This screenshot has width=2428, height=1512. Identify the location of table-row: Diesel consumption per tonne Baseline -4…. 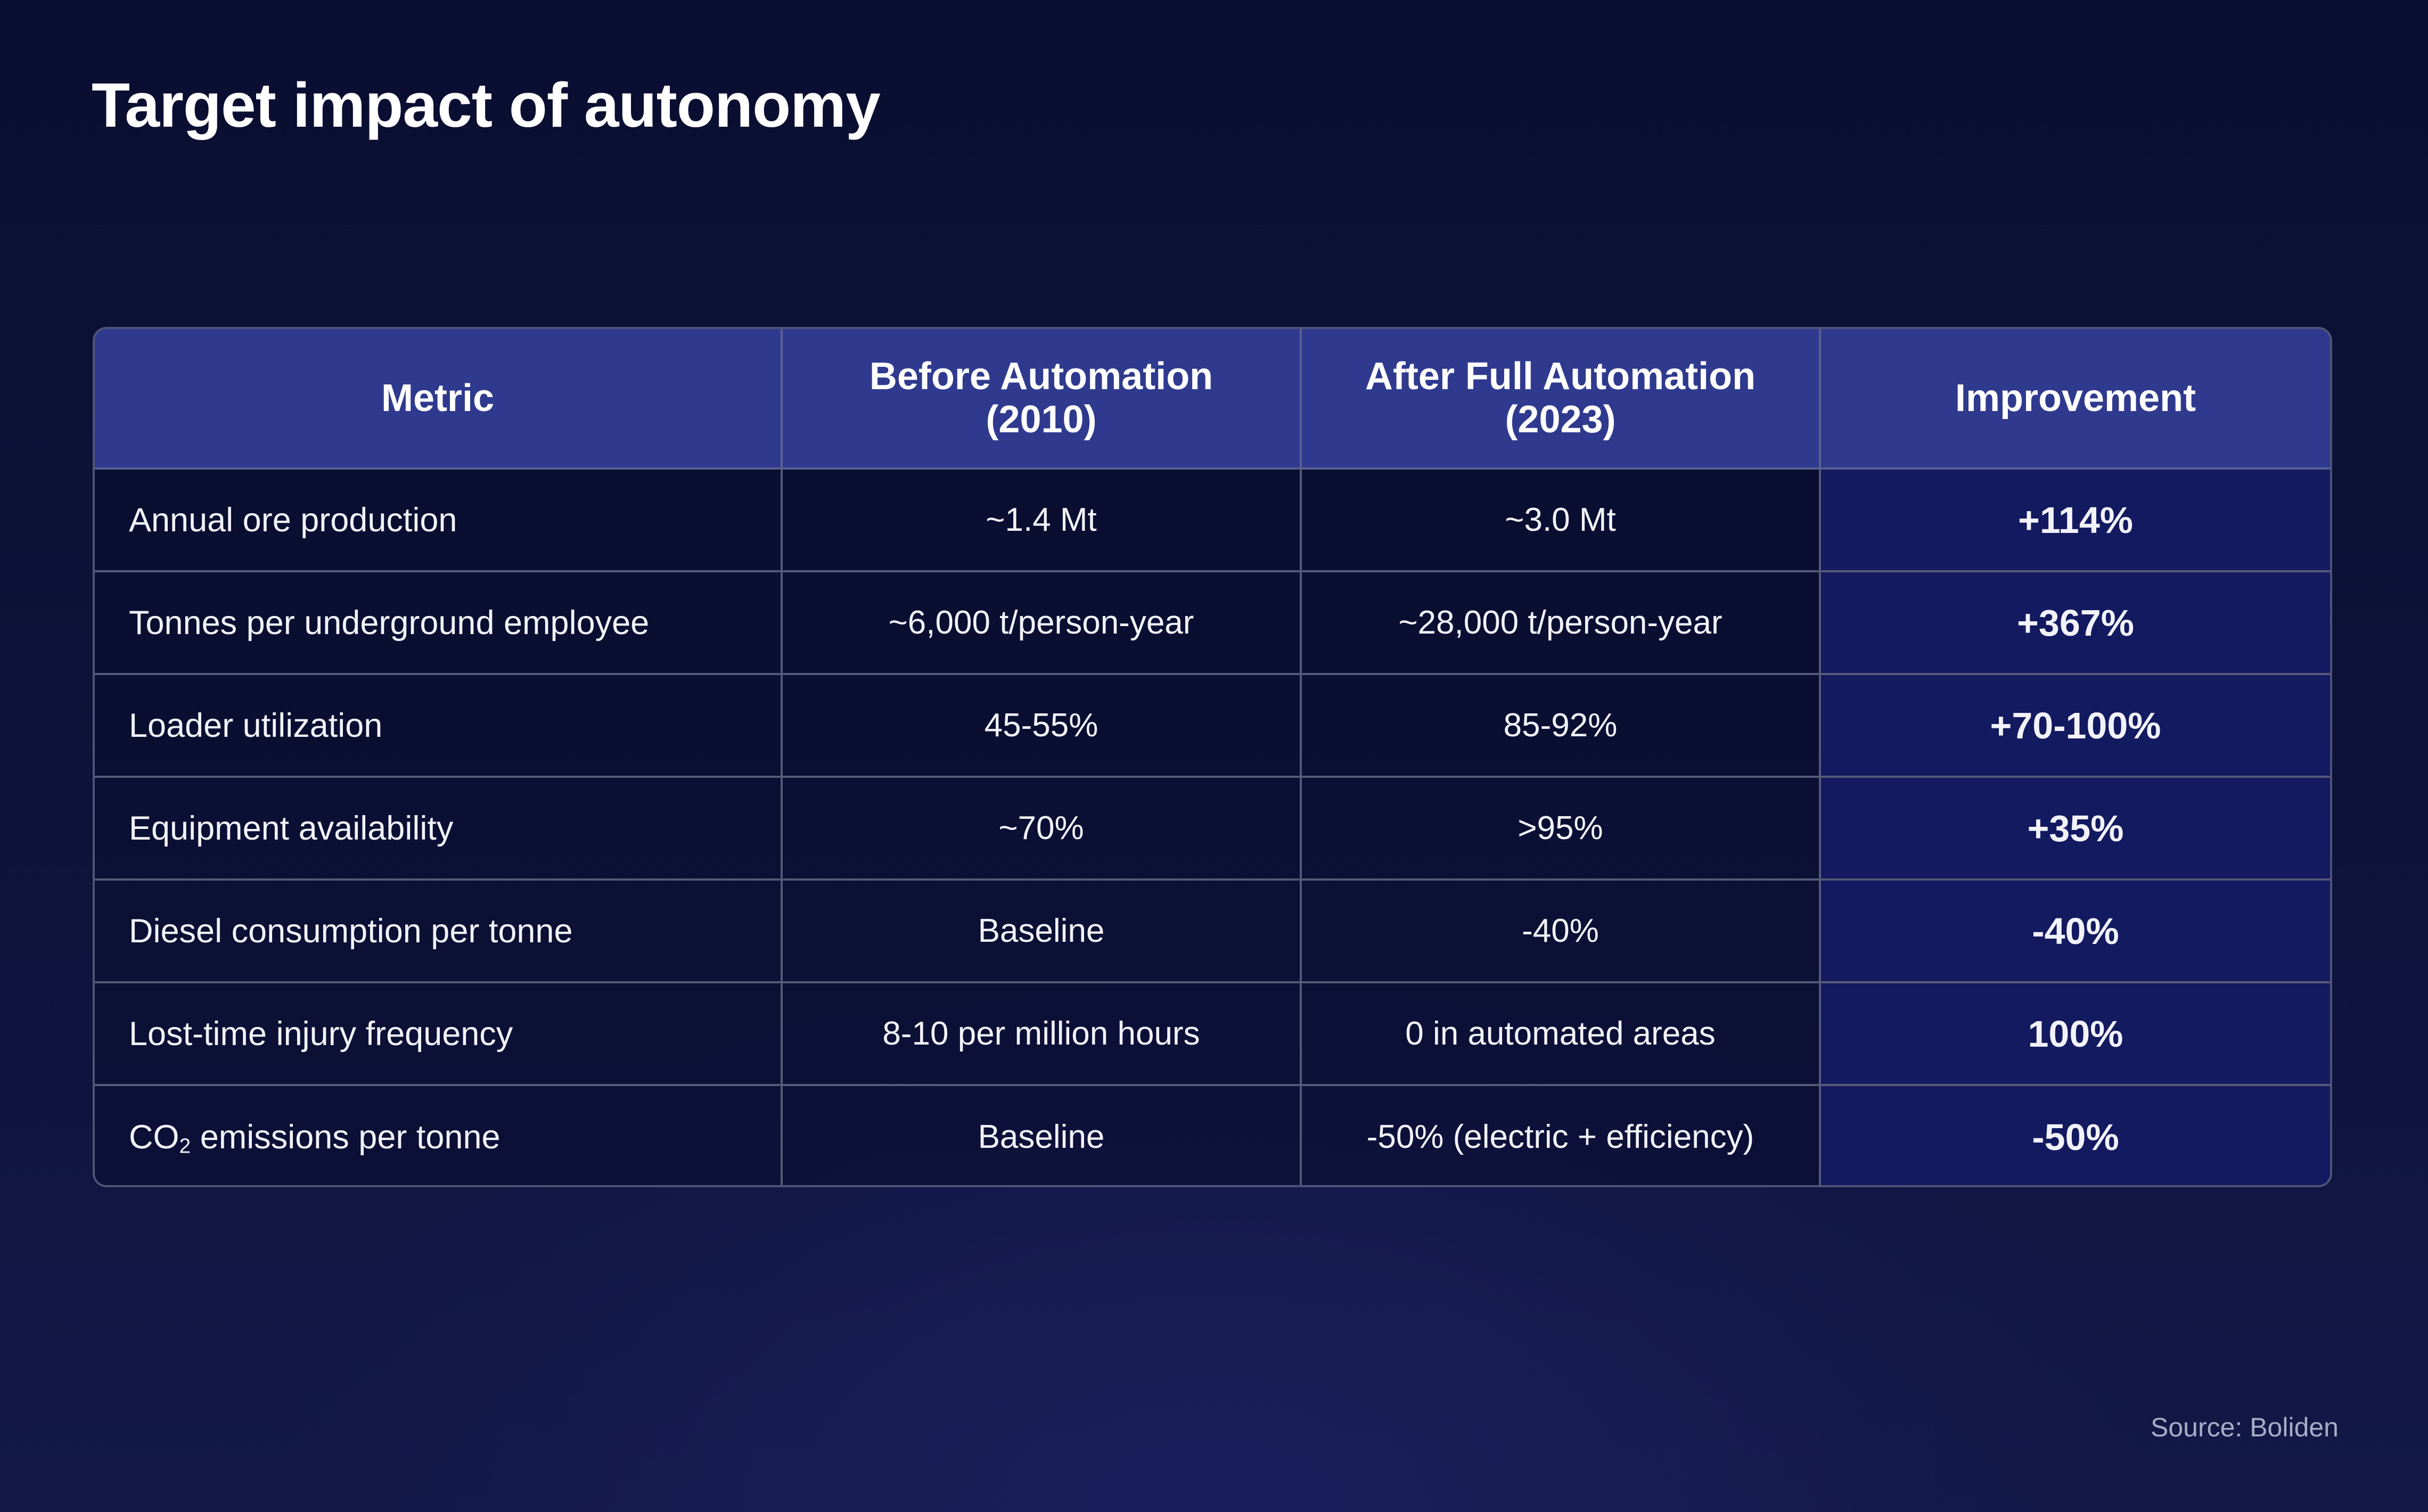
(1212, 931).